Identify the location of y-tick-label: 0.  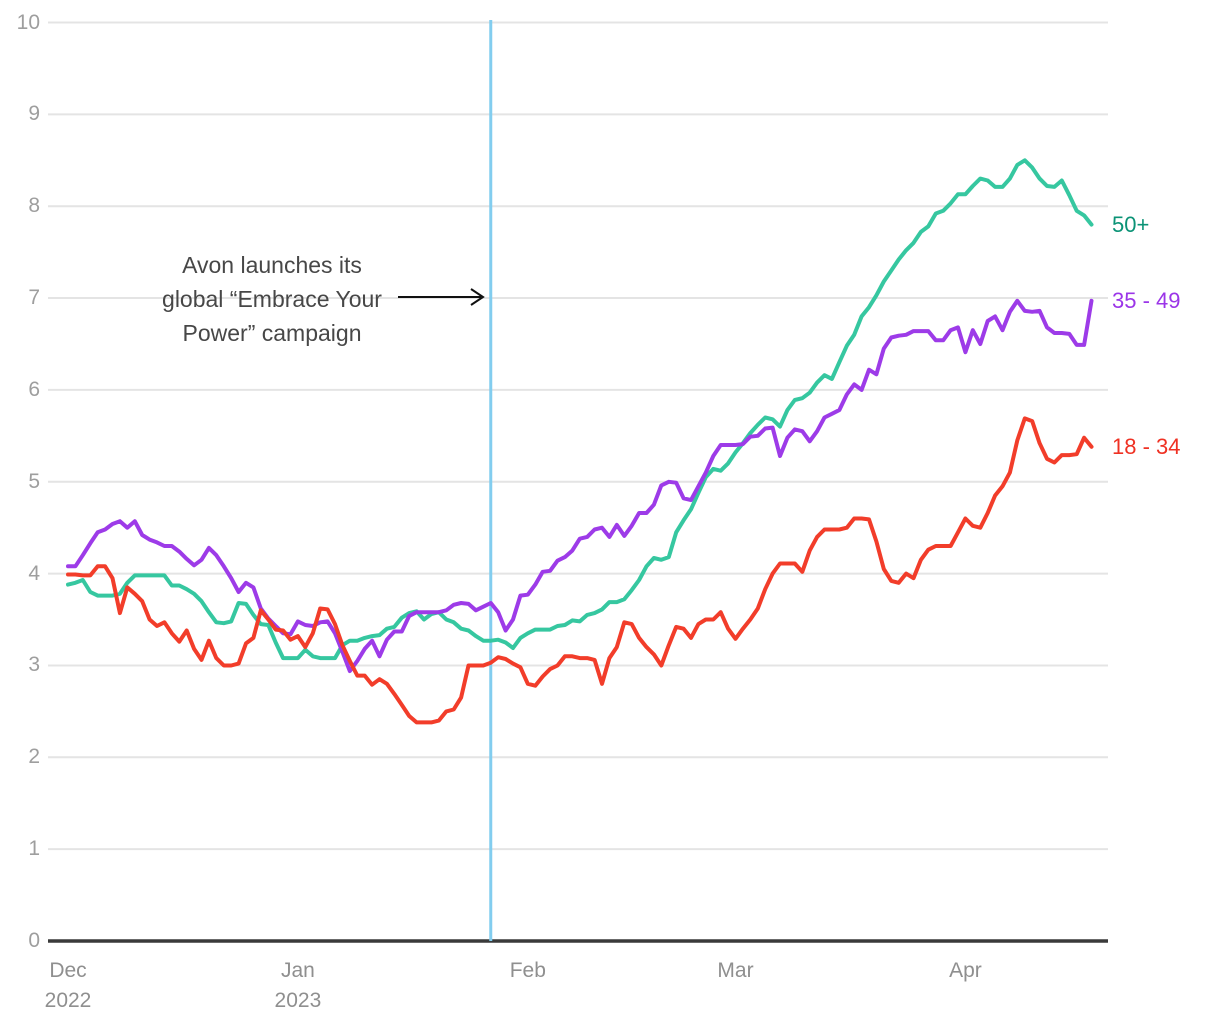
(34, 940).